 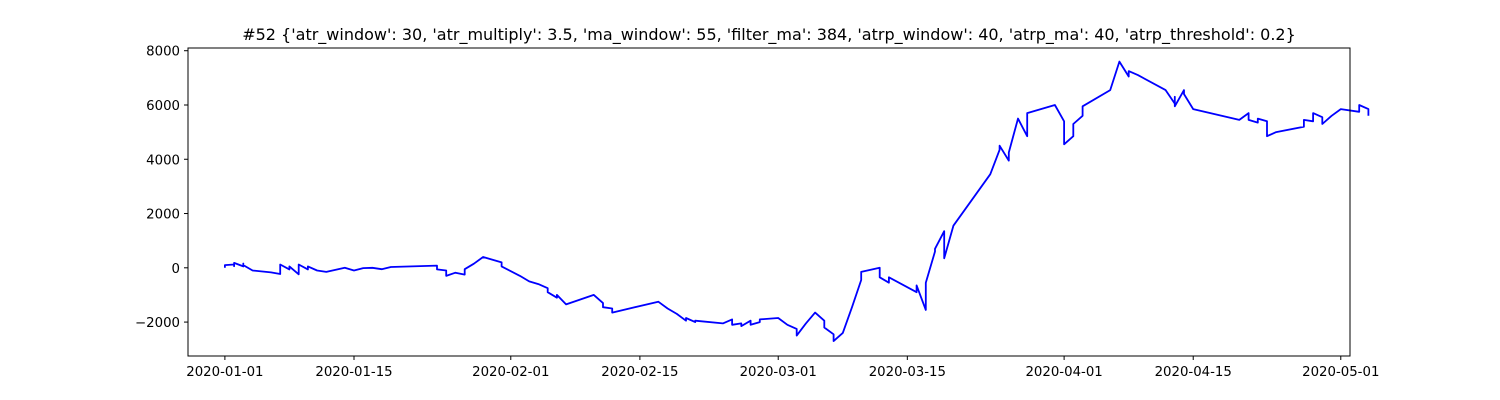 I want to click on x-tick-label: 2020-03-15, so click(x=907, y=372).